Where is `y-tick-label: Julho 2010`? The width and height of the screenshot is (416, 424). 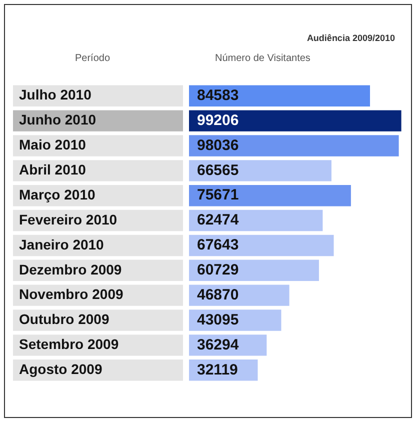
y-tick-label: Julho 2010 is located at coordinates (55, 94).